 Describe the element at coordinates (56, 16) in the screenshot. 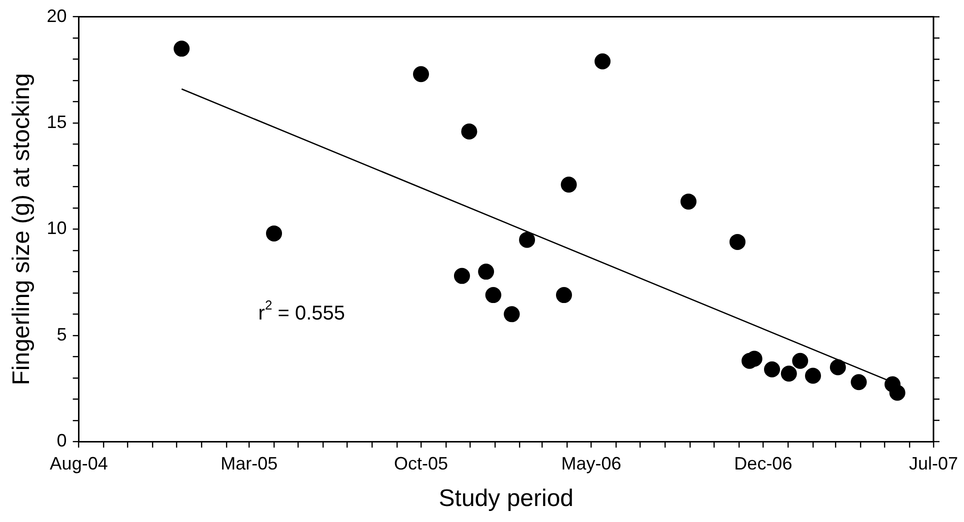

I see `y-tick-label: 20` at that location.